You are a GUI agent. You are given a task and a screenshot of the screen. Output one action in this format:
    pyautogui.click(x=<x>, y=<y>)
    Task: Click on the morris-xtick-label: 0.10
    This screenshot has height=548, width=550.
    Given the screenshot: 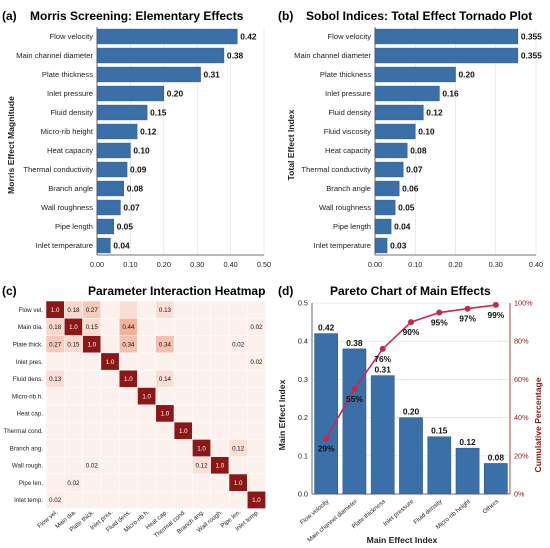 What is the action you would take?
    pyautogui.click(x=130, y=264)
    